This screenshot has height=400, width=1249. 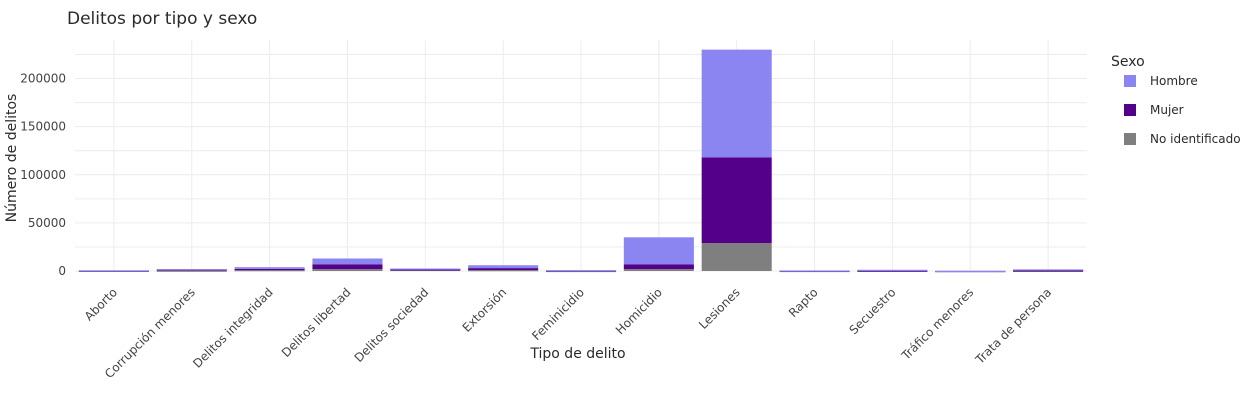 I want to click on y-tick-label: 50000, so click(x=47, y=223).